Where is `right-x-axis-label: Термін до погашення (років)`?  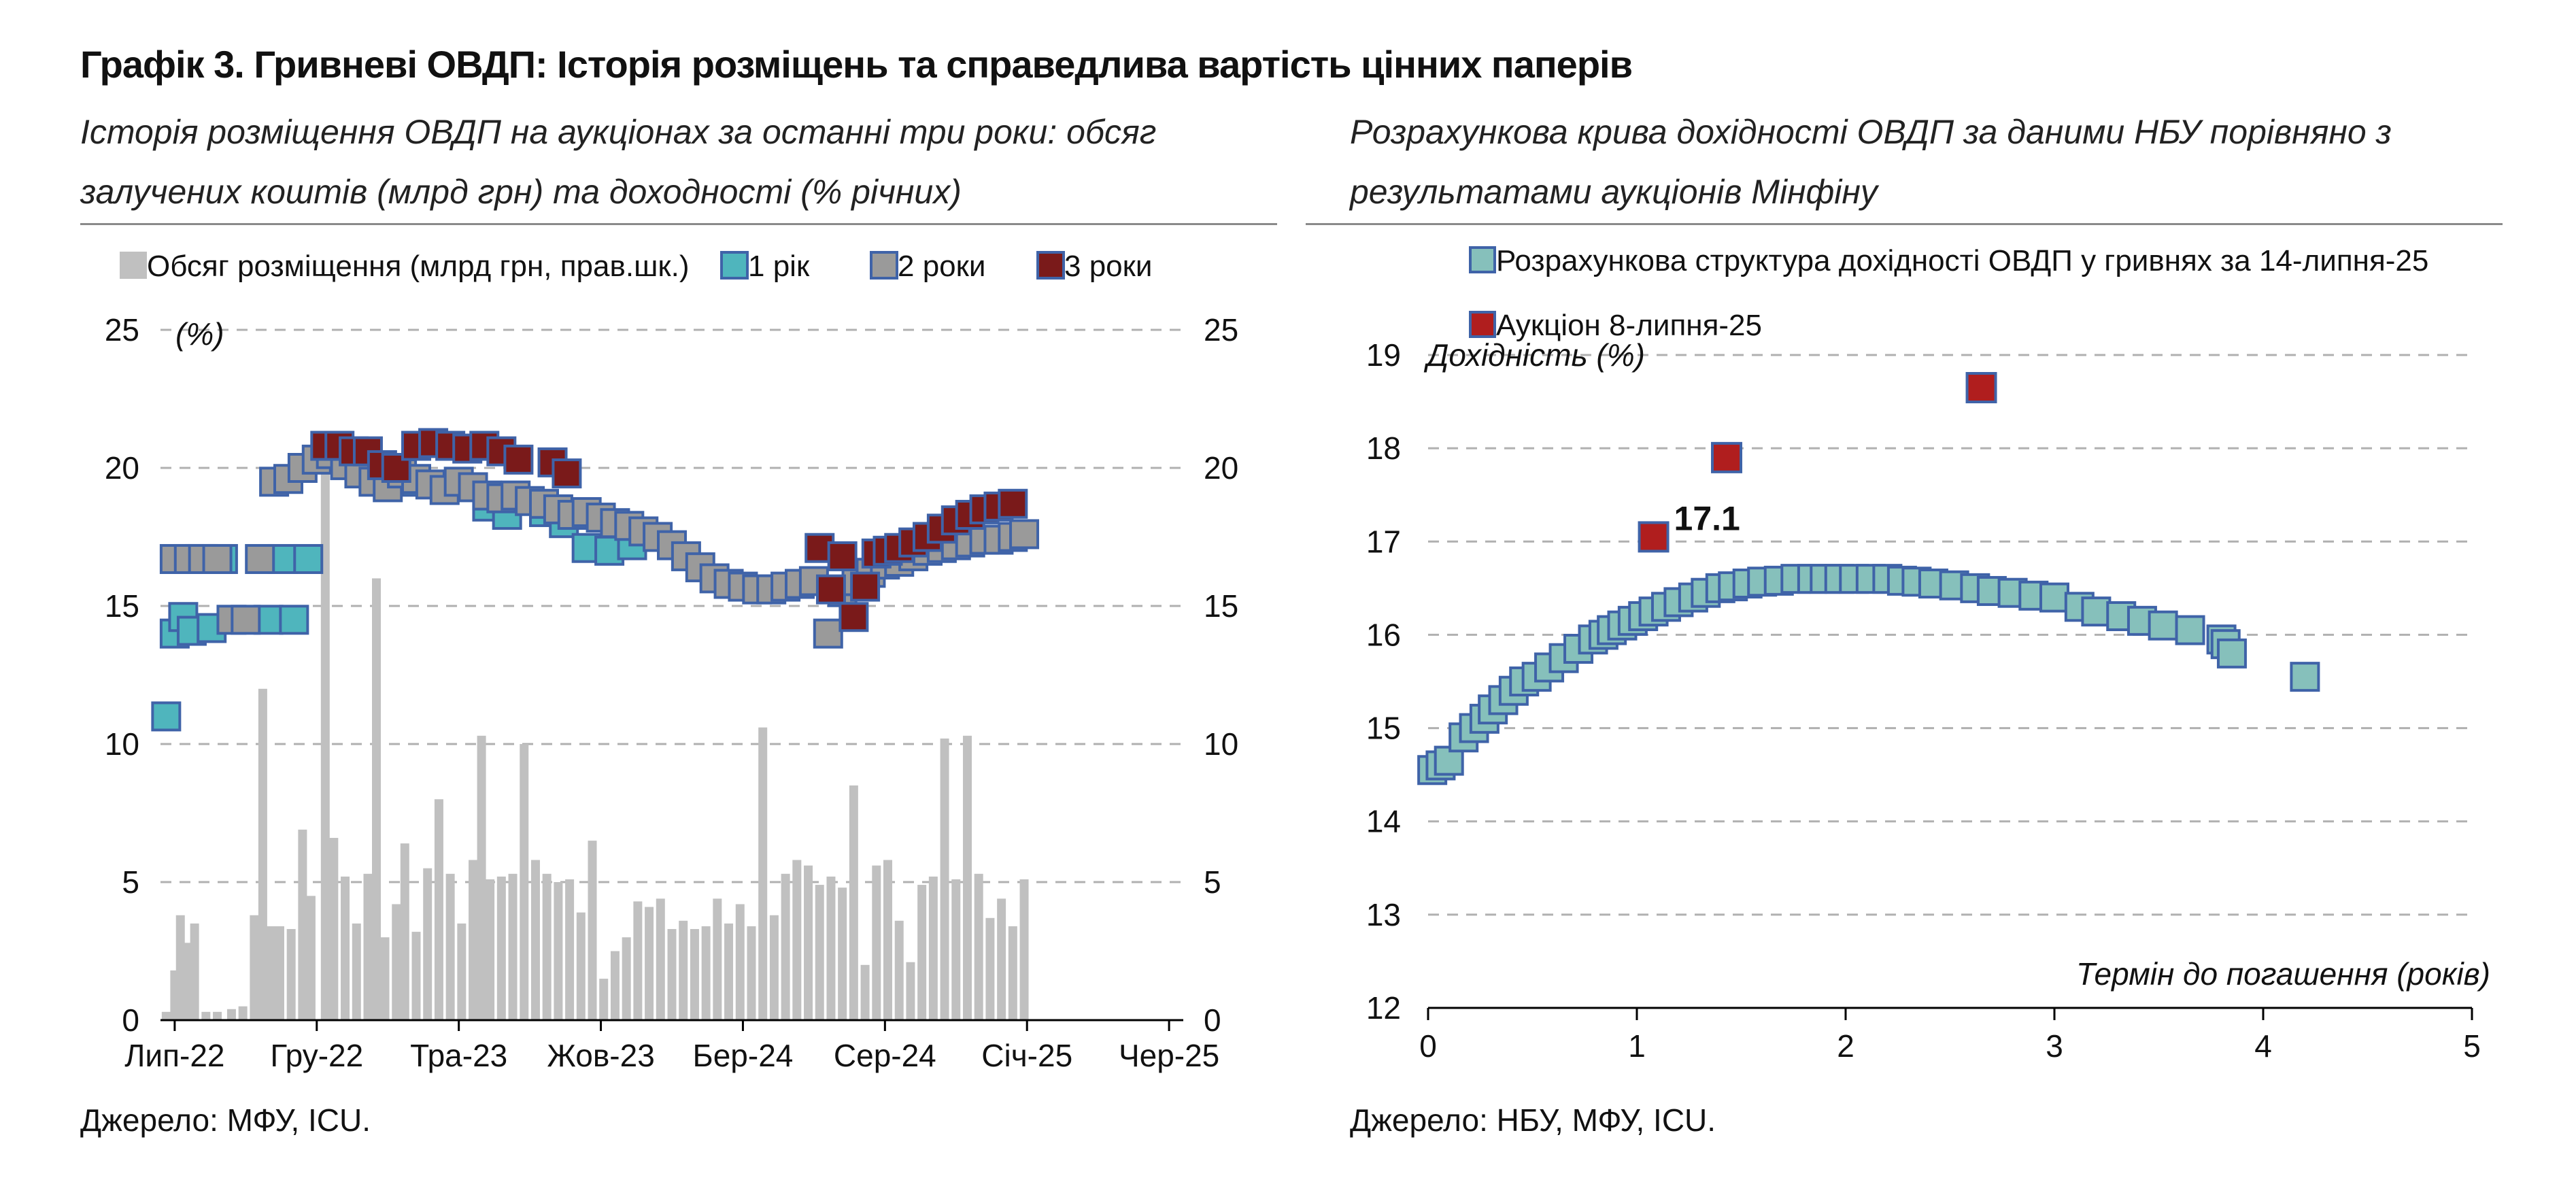
right-x-axis-label: Термін до погашення (років) is located at coordinates (2283, 974).